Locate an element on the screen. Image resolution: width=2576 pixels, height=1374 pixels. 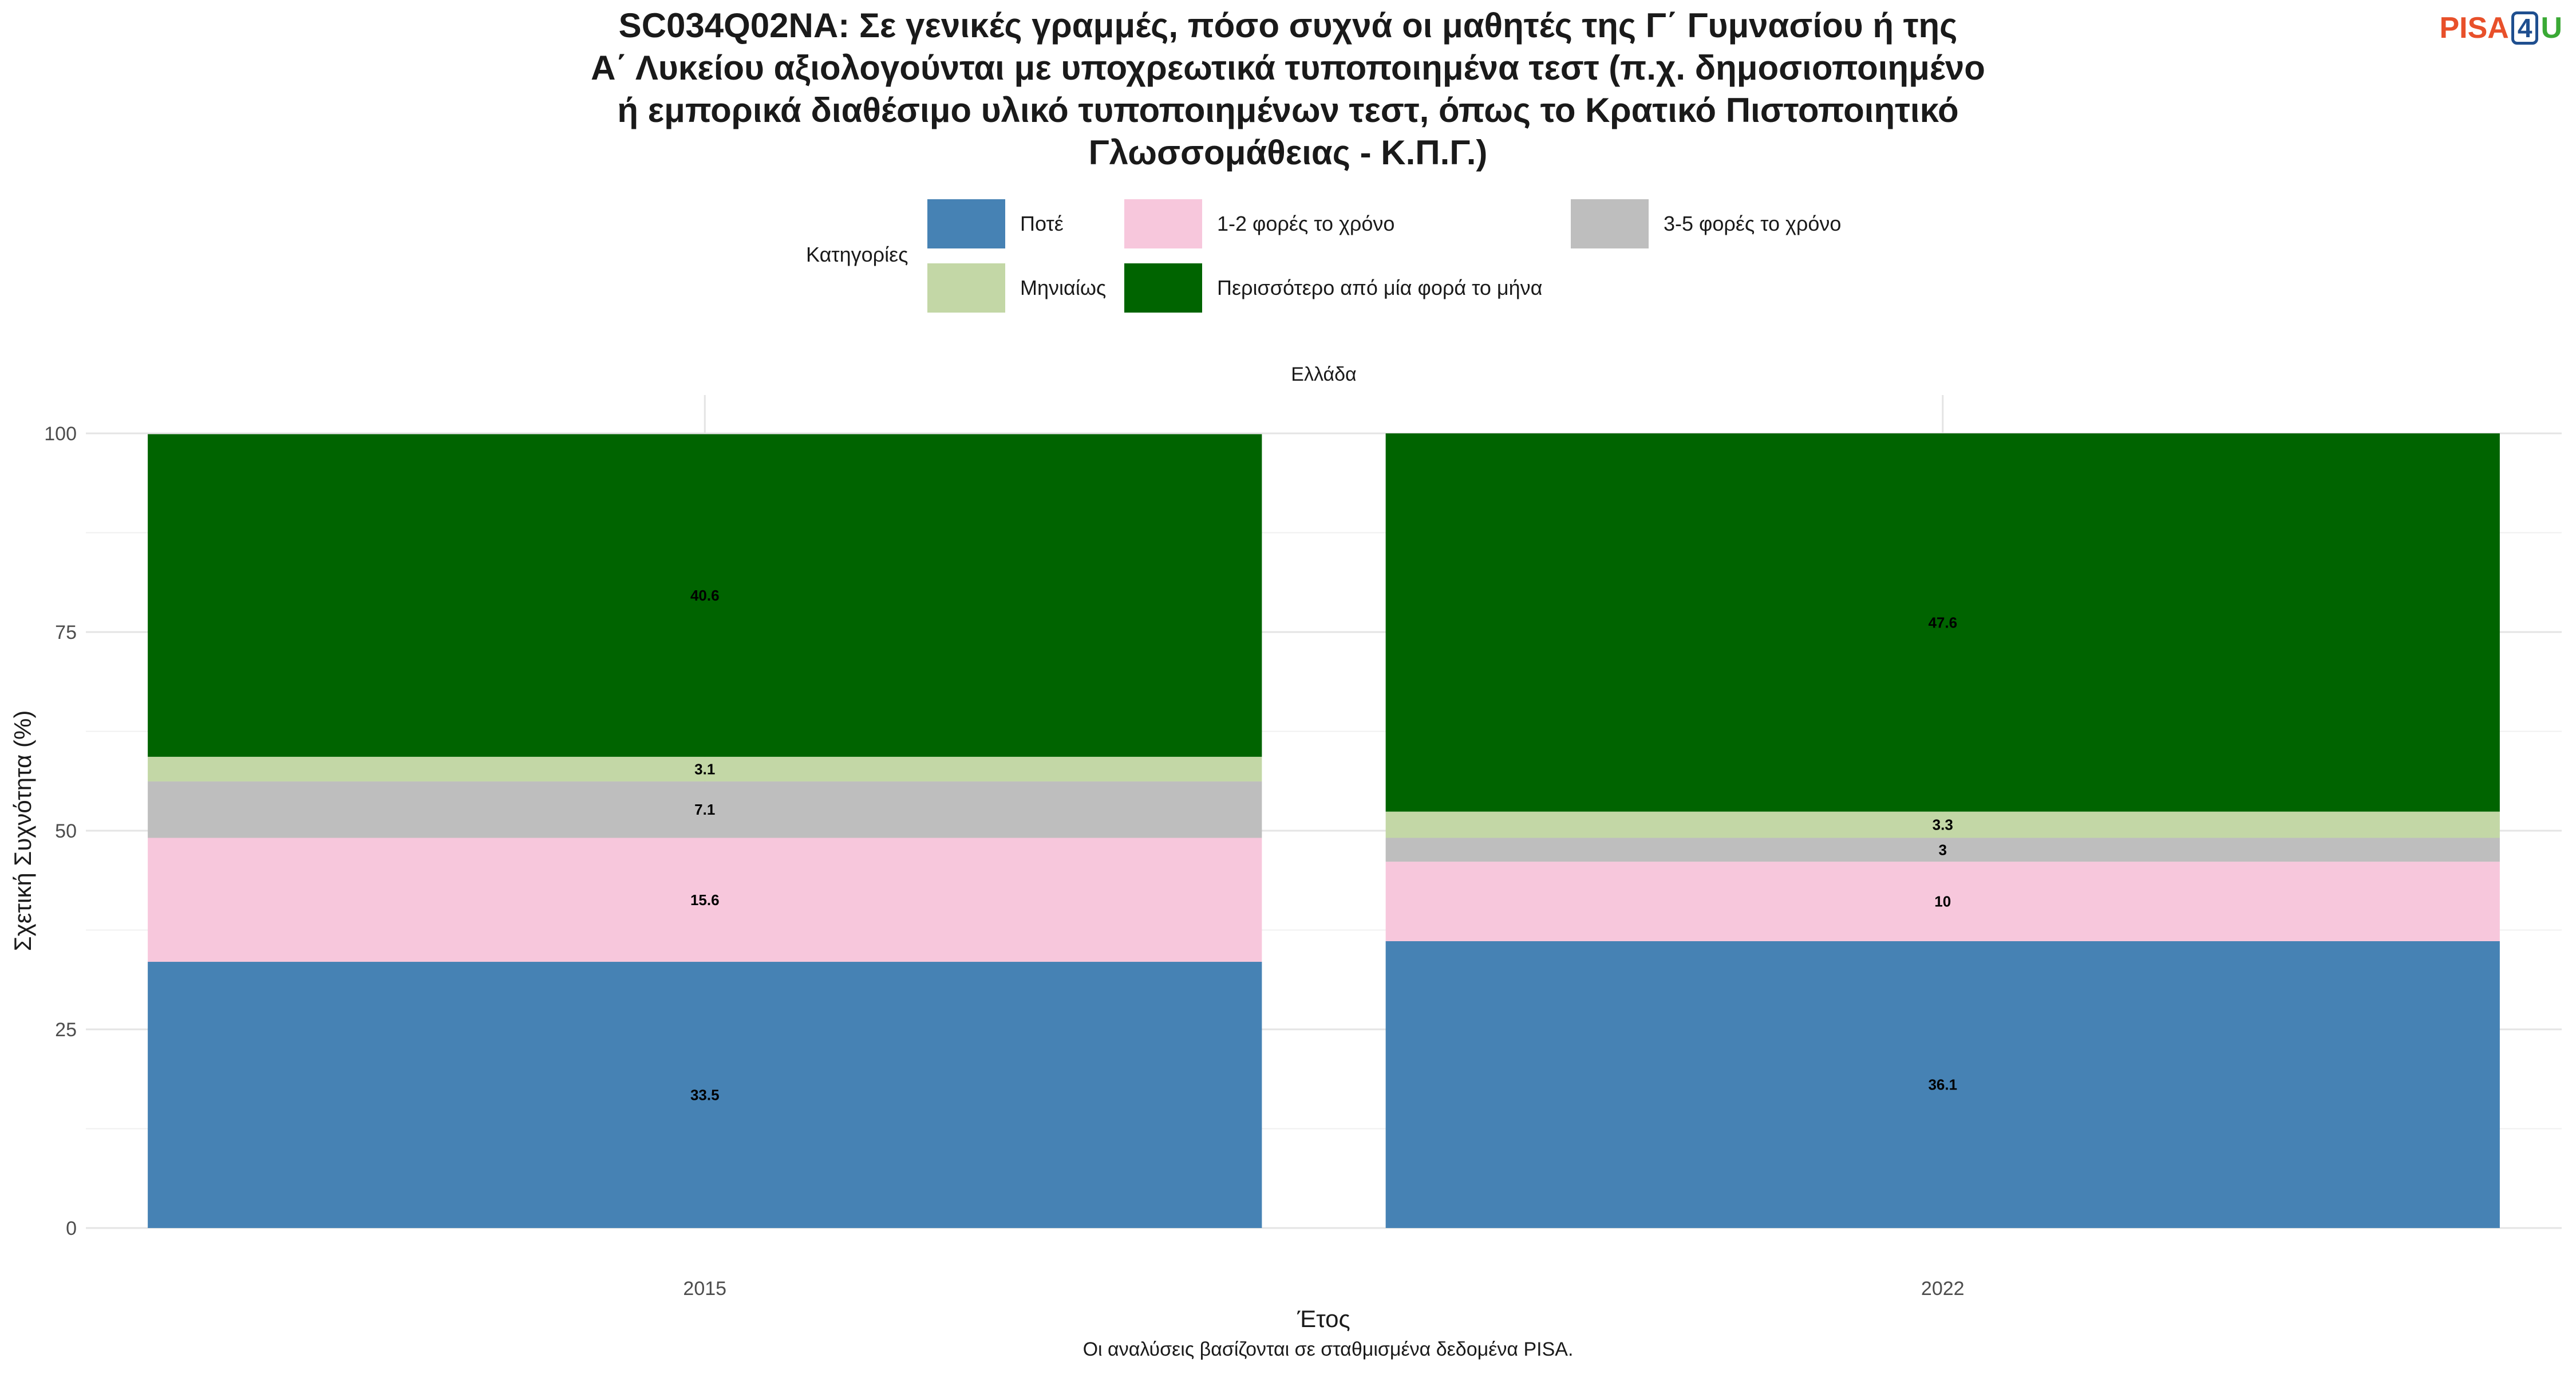
legend-label-monthly: Μηνιαίως is located at coordinates (1063, 288).